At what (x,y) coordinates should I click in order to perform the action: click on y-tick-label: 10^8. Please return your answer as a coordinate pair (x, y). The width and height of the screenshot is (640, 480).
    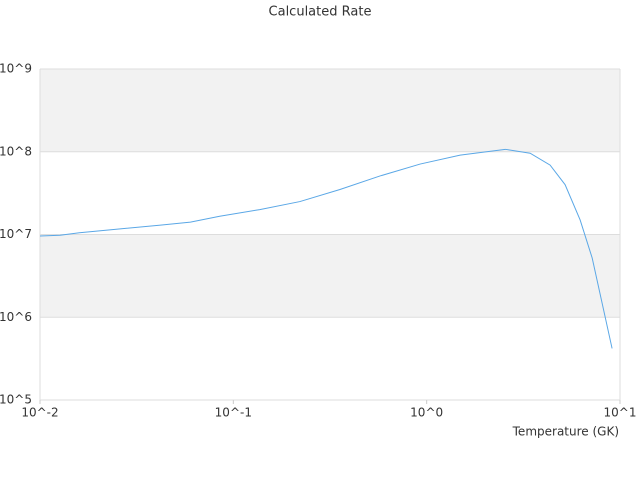
    Looking at the image, I should click on (16, 151).